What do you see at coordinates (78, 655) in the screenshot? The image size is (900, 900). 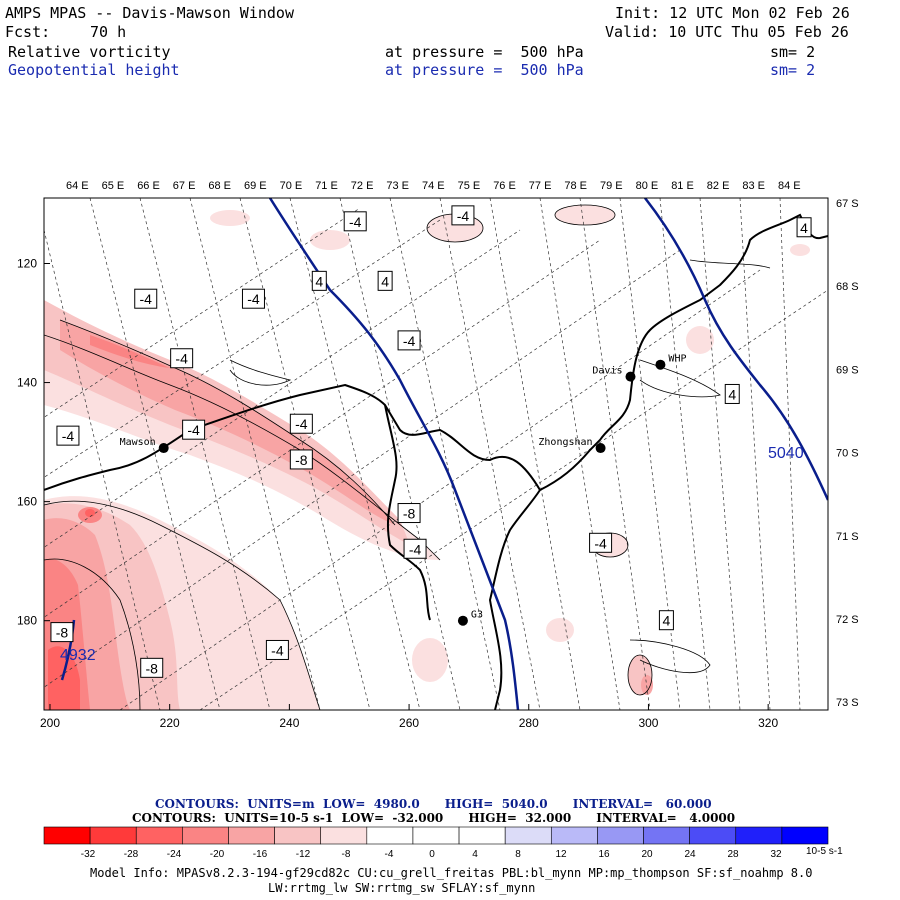 I see `height-label-4932: 4932` at bounding box center [78, 655].